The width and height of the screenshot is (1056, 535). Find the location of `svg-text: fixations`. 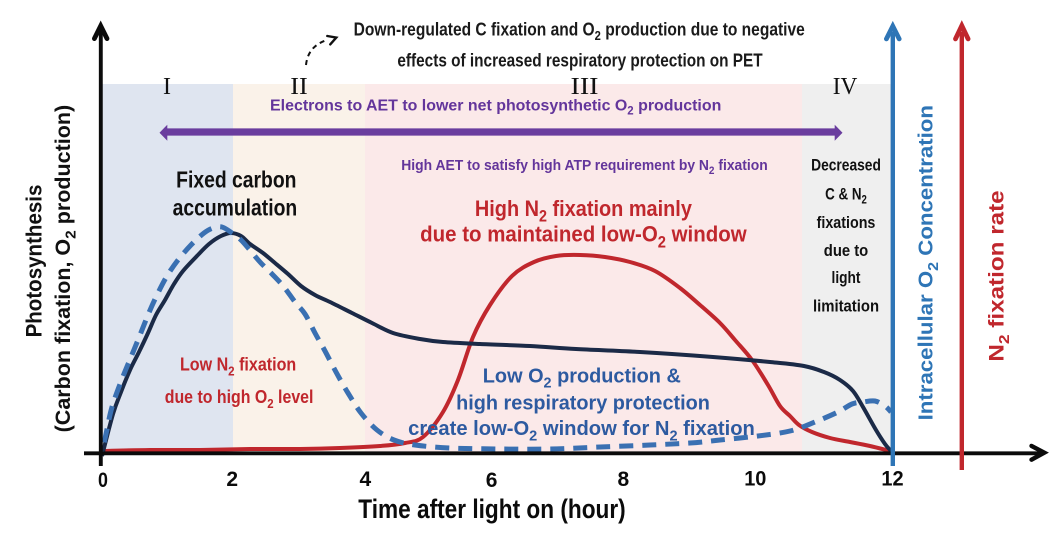

svg-text: fixations is located at coordinates (846, 223).